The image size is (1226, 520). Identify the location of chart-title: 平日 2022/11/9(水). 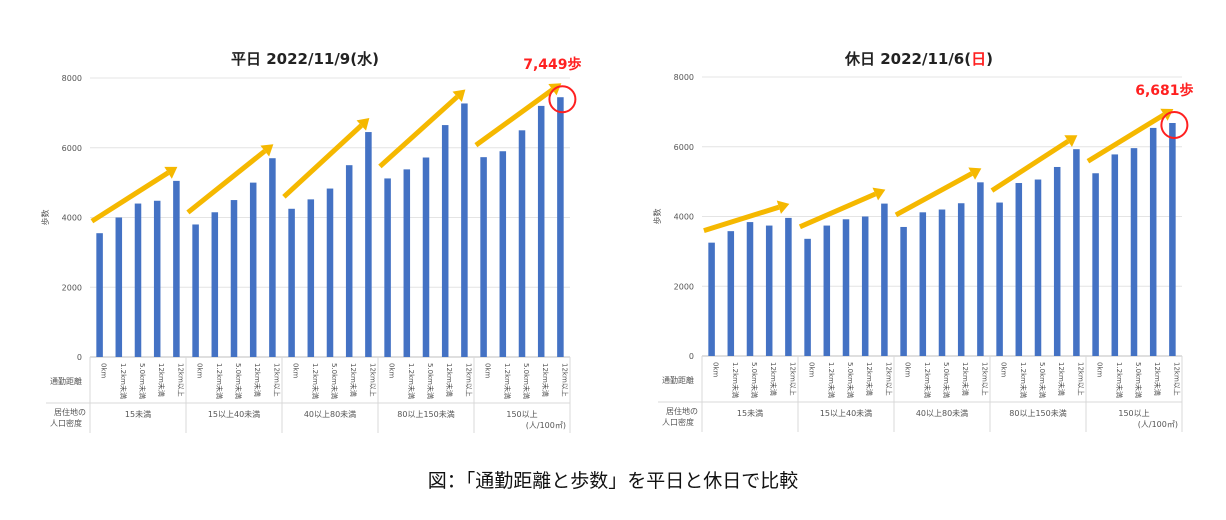
(305, 59).